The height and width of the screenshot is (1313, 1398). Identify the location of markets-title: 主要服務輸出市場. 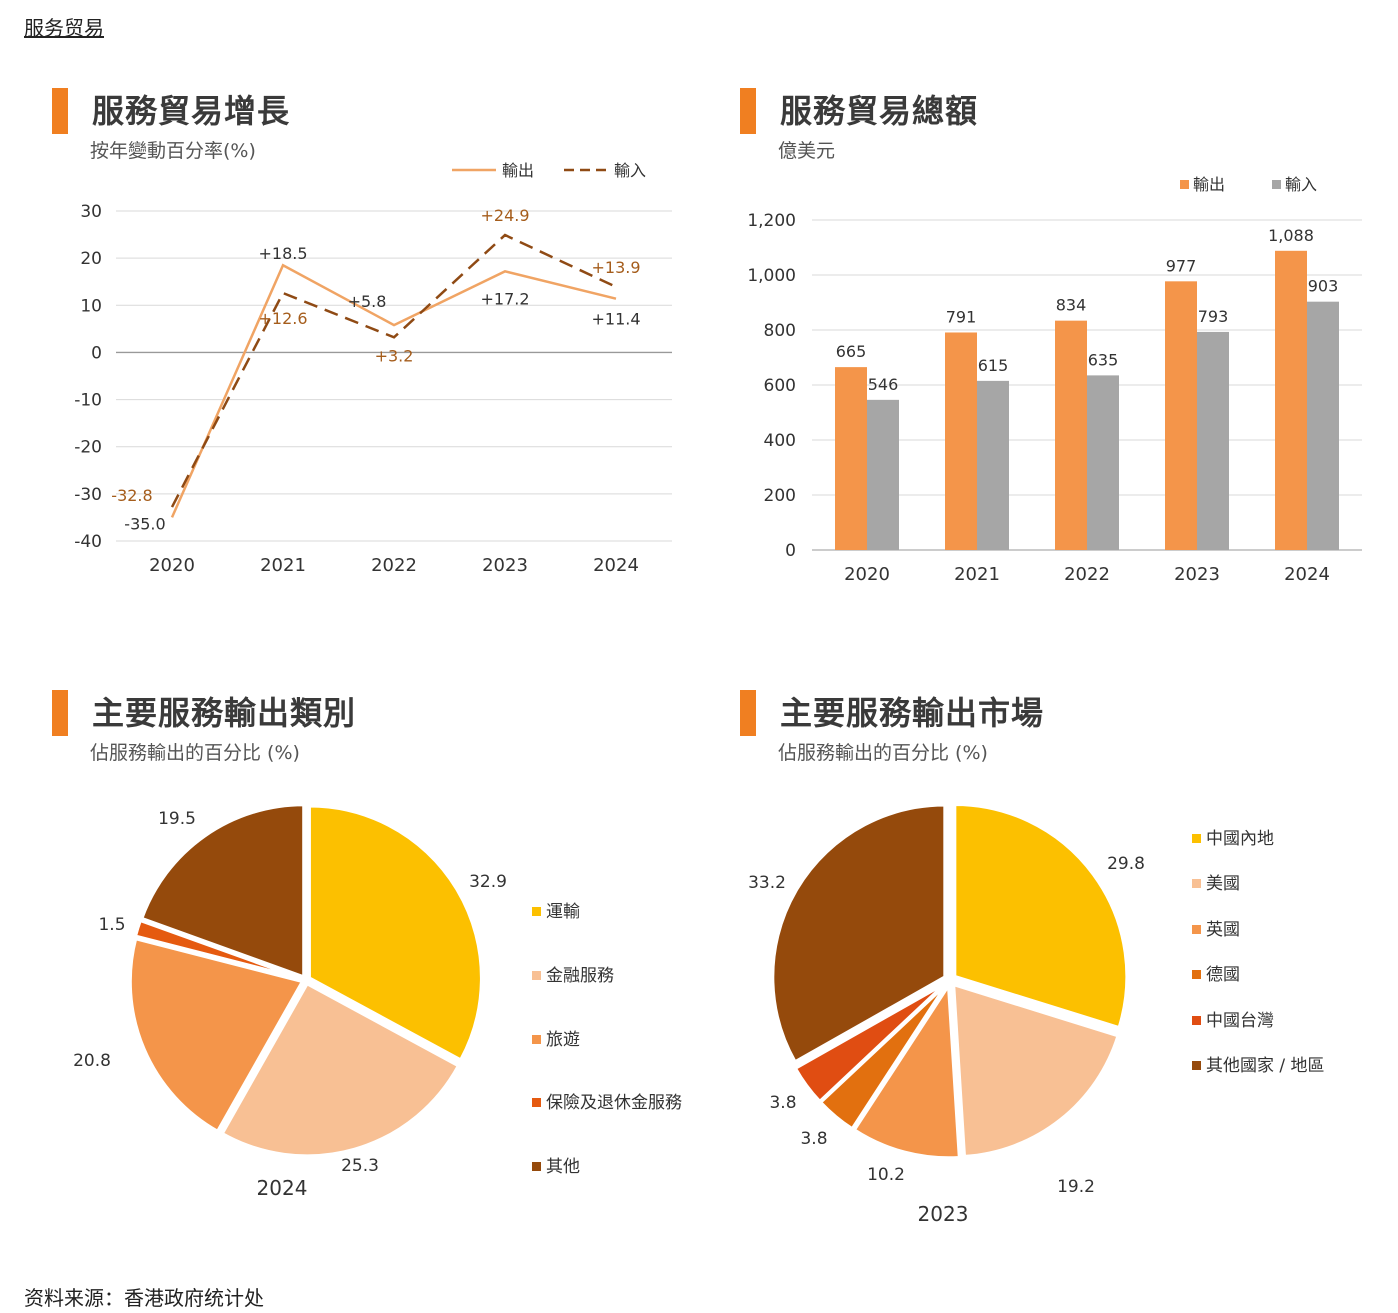
(912, 713).